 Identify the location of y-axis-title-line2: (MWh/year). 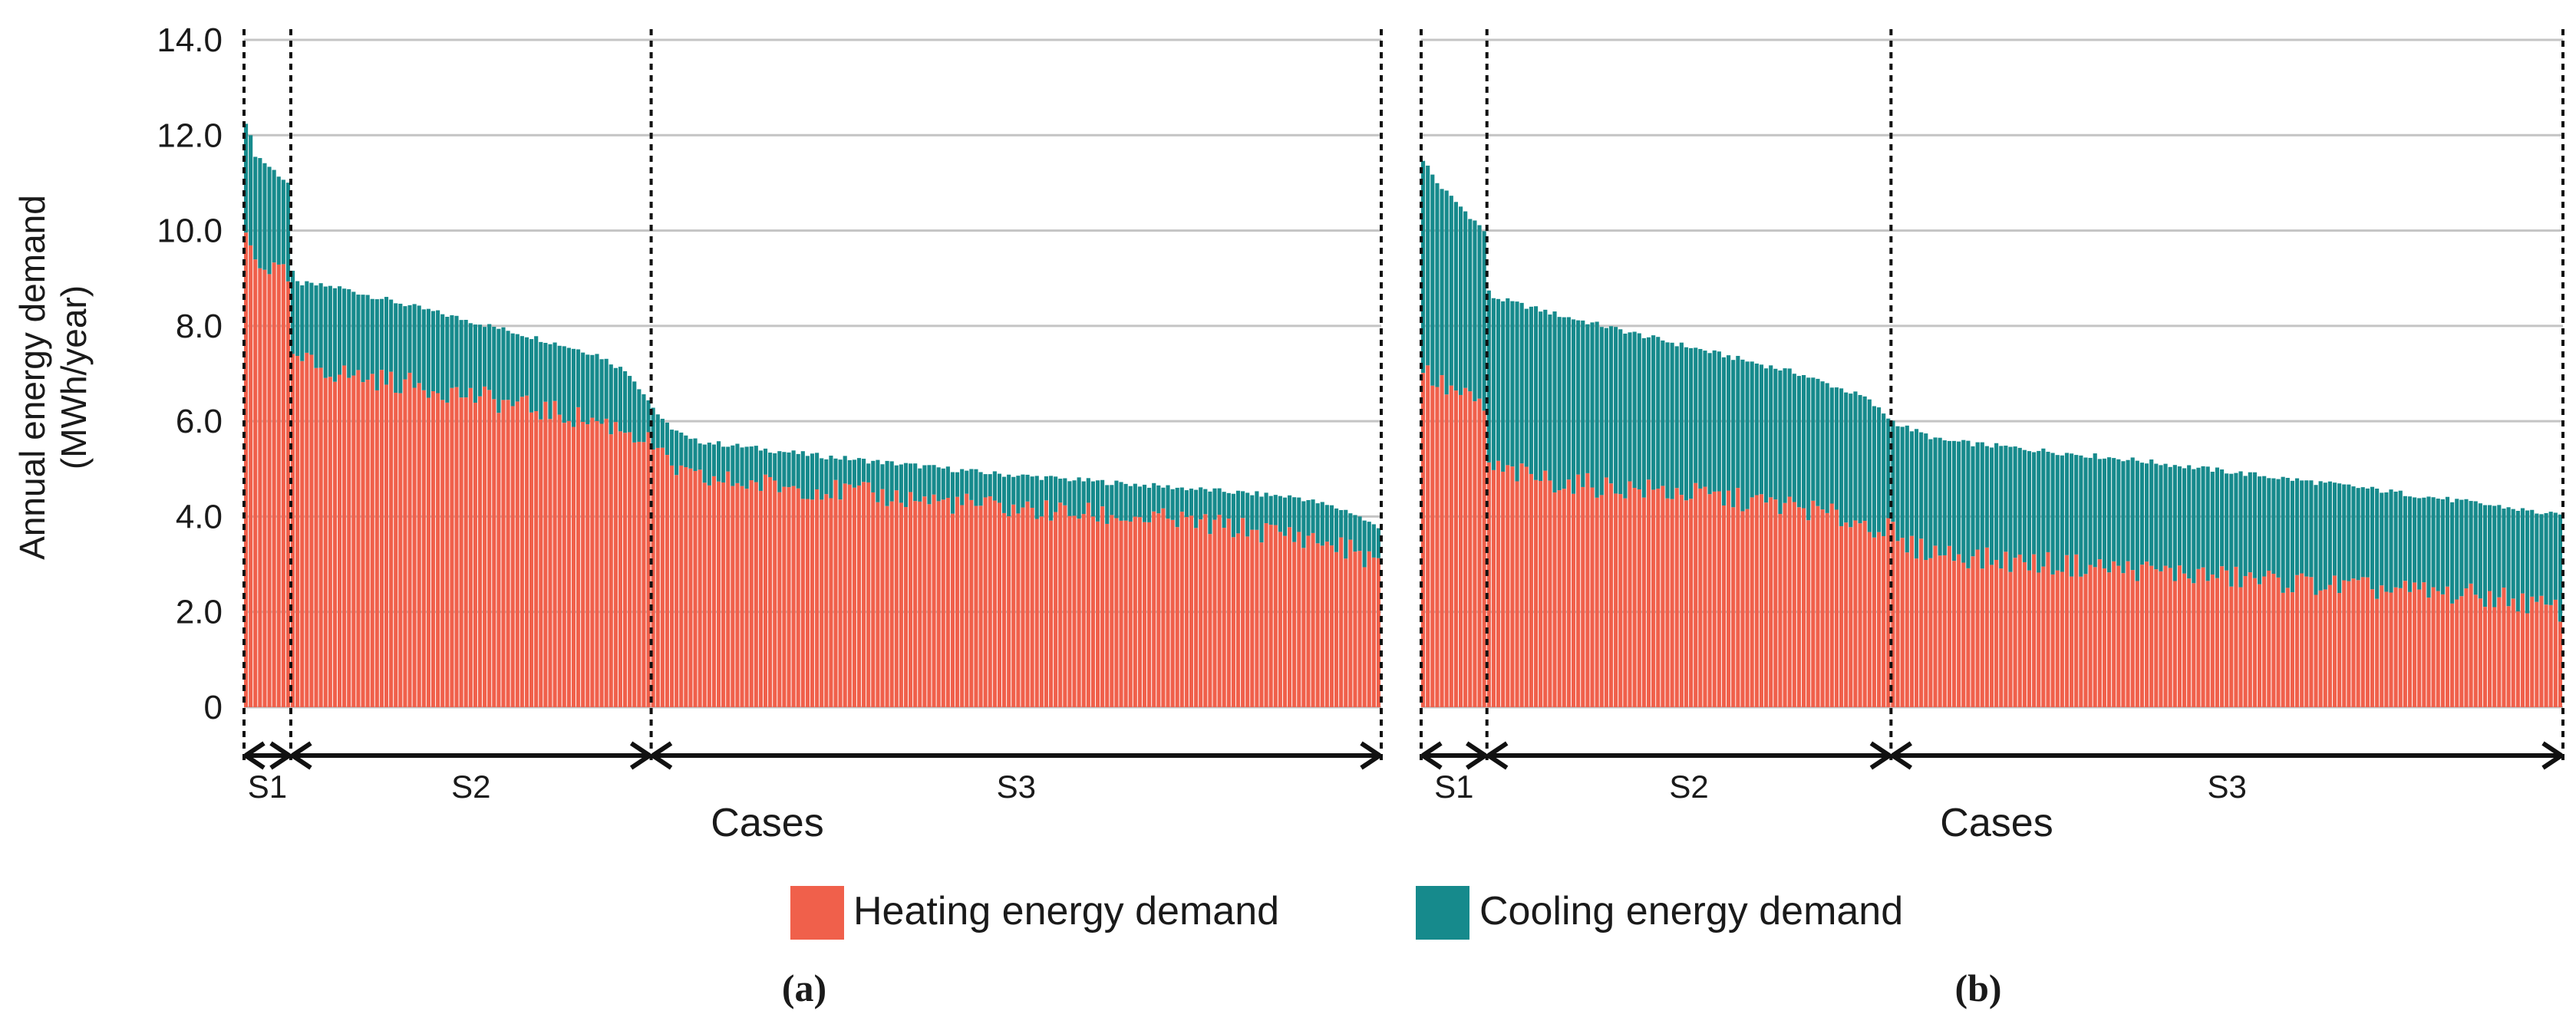
(74, 377).